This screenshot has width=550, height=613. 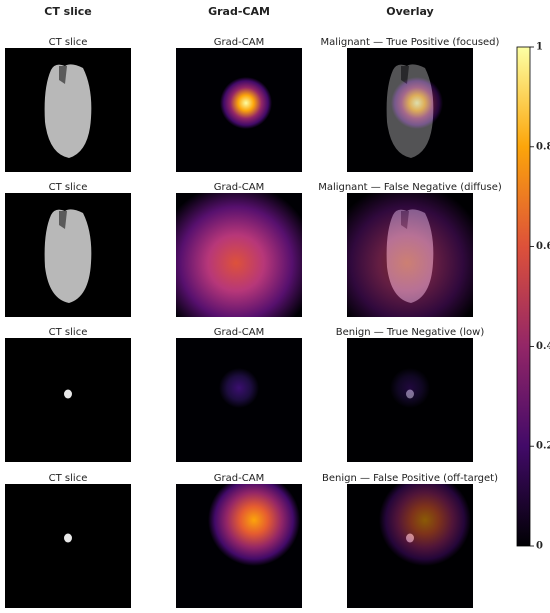 I want to click on panel-title: Benign — True Negative (low), so click(x=410, y=332).